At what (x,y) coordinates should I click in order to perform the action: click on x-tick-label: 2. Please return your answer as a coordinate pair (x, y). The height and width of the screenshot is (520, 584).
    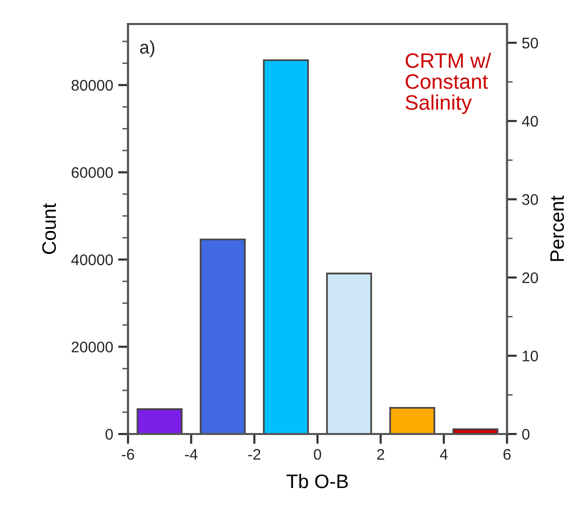
    Looking at the image, I should click on (380, 454).